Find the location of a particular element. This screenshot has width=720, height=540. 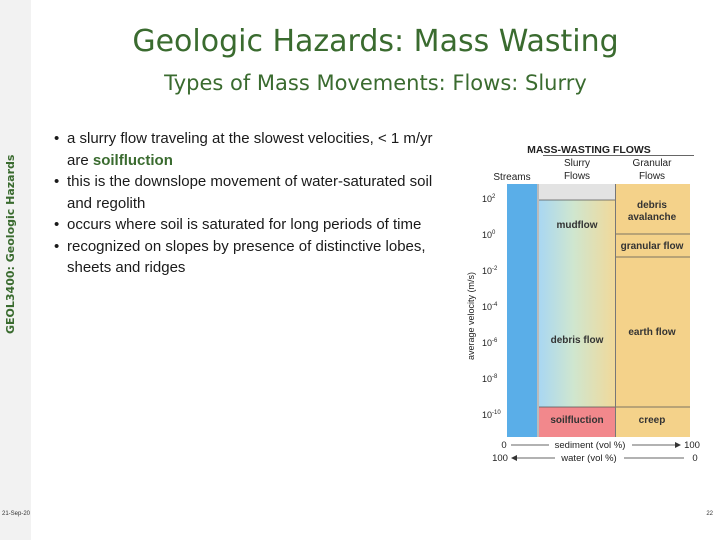

y-tick: 10⁻⁶ is located at coordinates (490, 343).